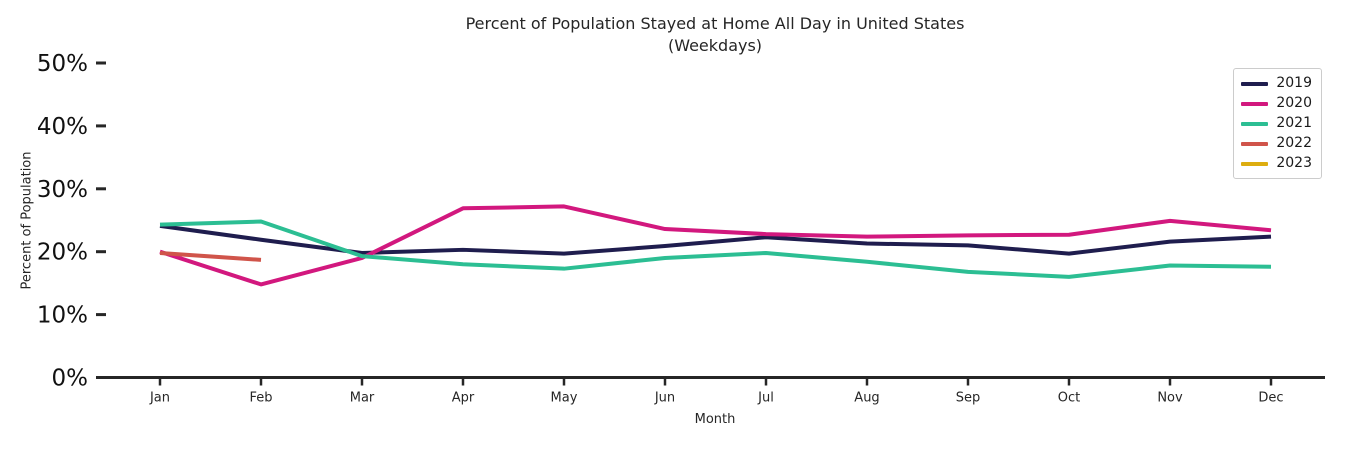 This screenshot has height=450, width=1350. What do you see at coordinates (715, 249) in the screenshot?
I see `series-line-2021` at bounding box center [715, 249].